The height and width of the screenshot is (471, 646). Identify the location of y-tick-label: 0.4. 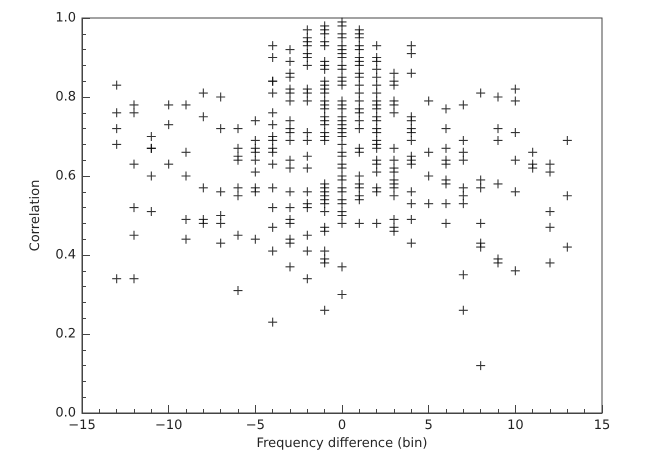
(65, 255).